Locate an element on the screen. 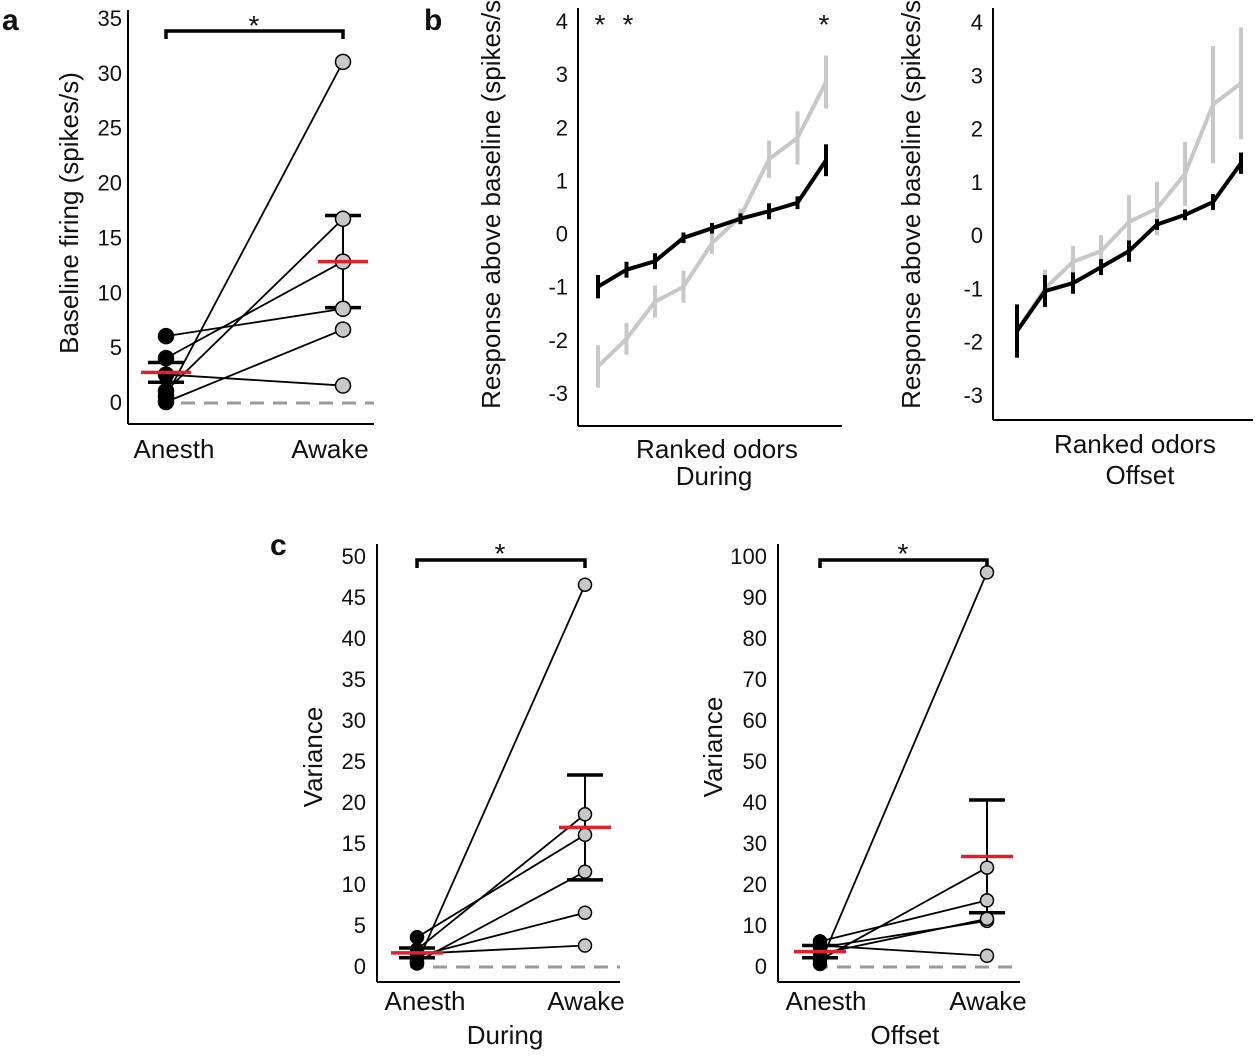  c-offset-ytick-label: 40 is located at coordinates (755, 802).